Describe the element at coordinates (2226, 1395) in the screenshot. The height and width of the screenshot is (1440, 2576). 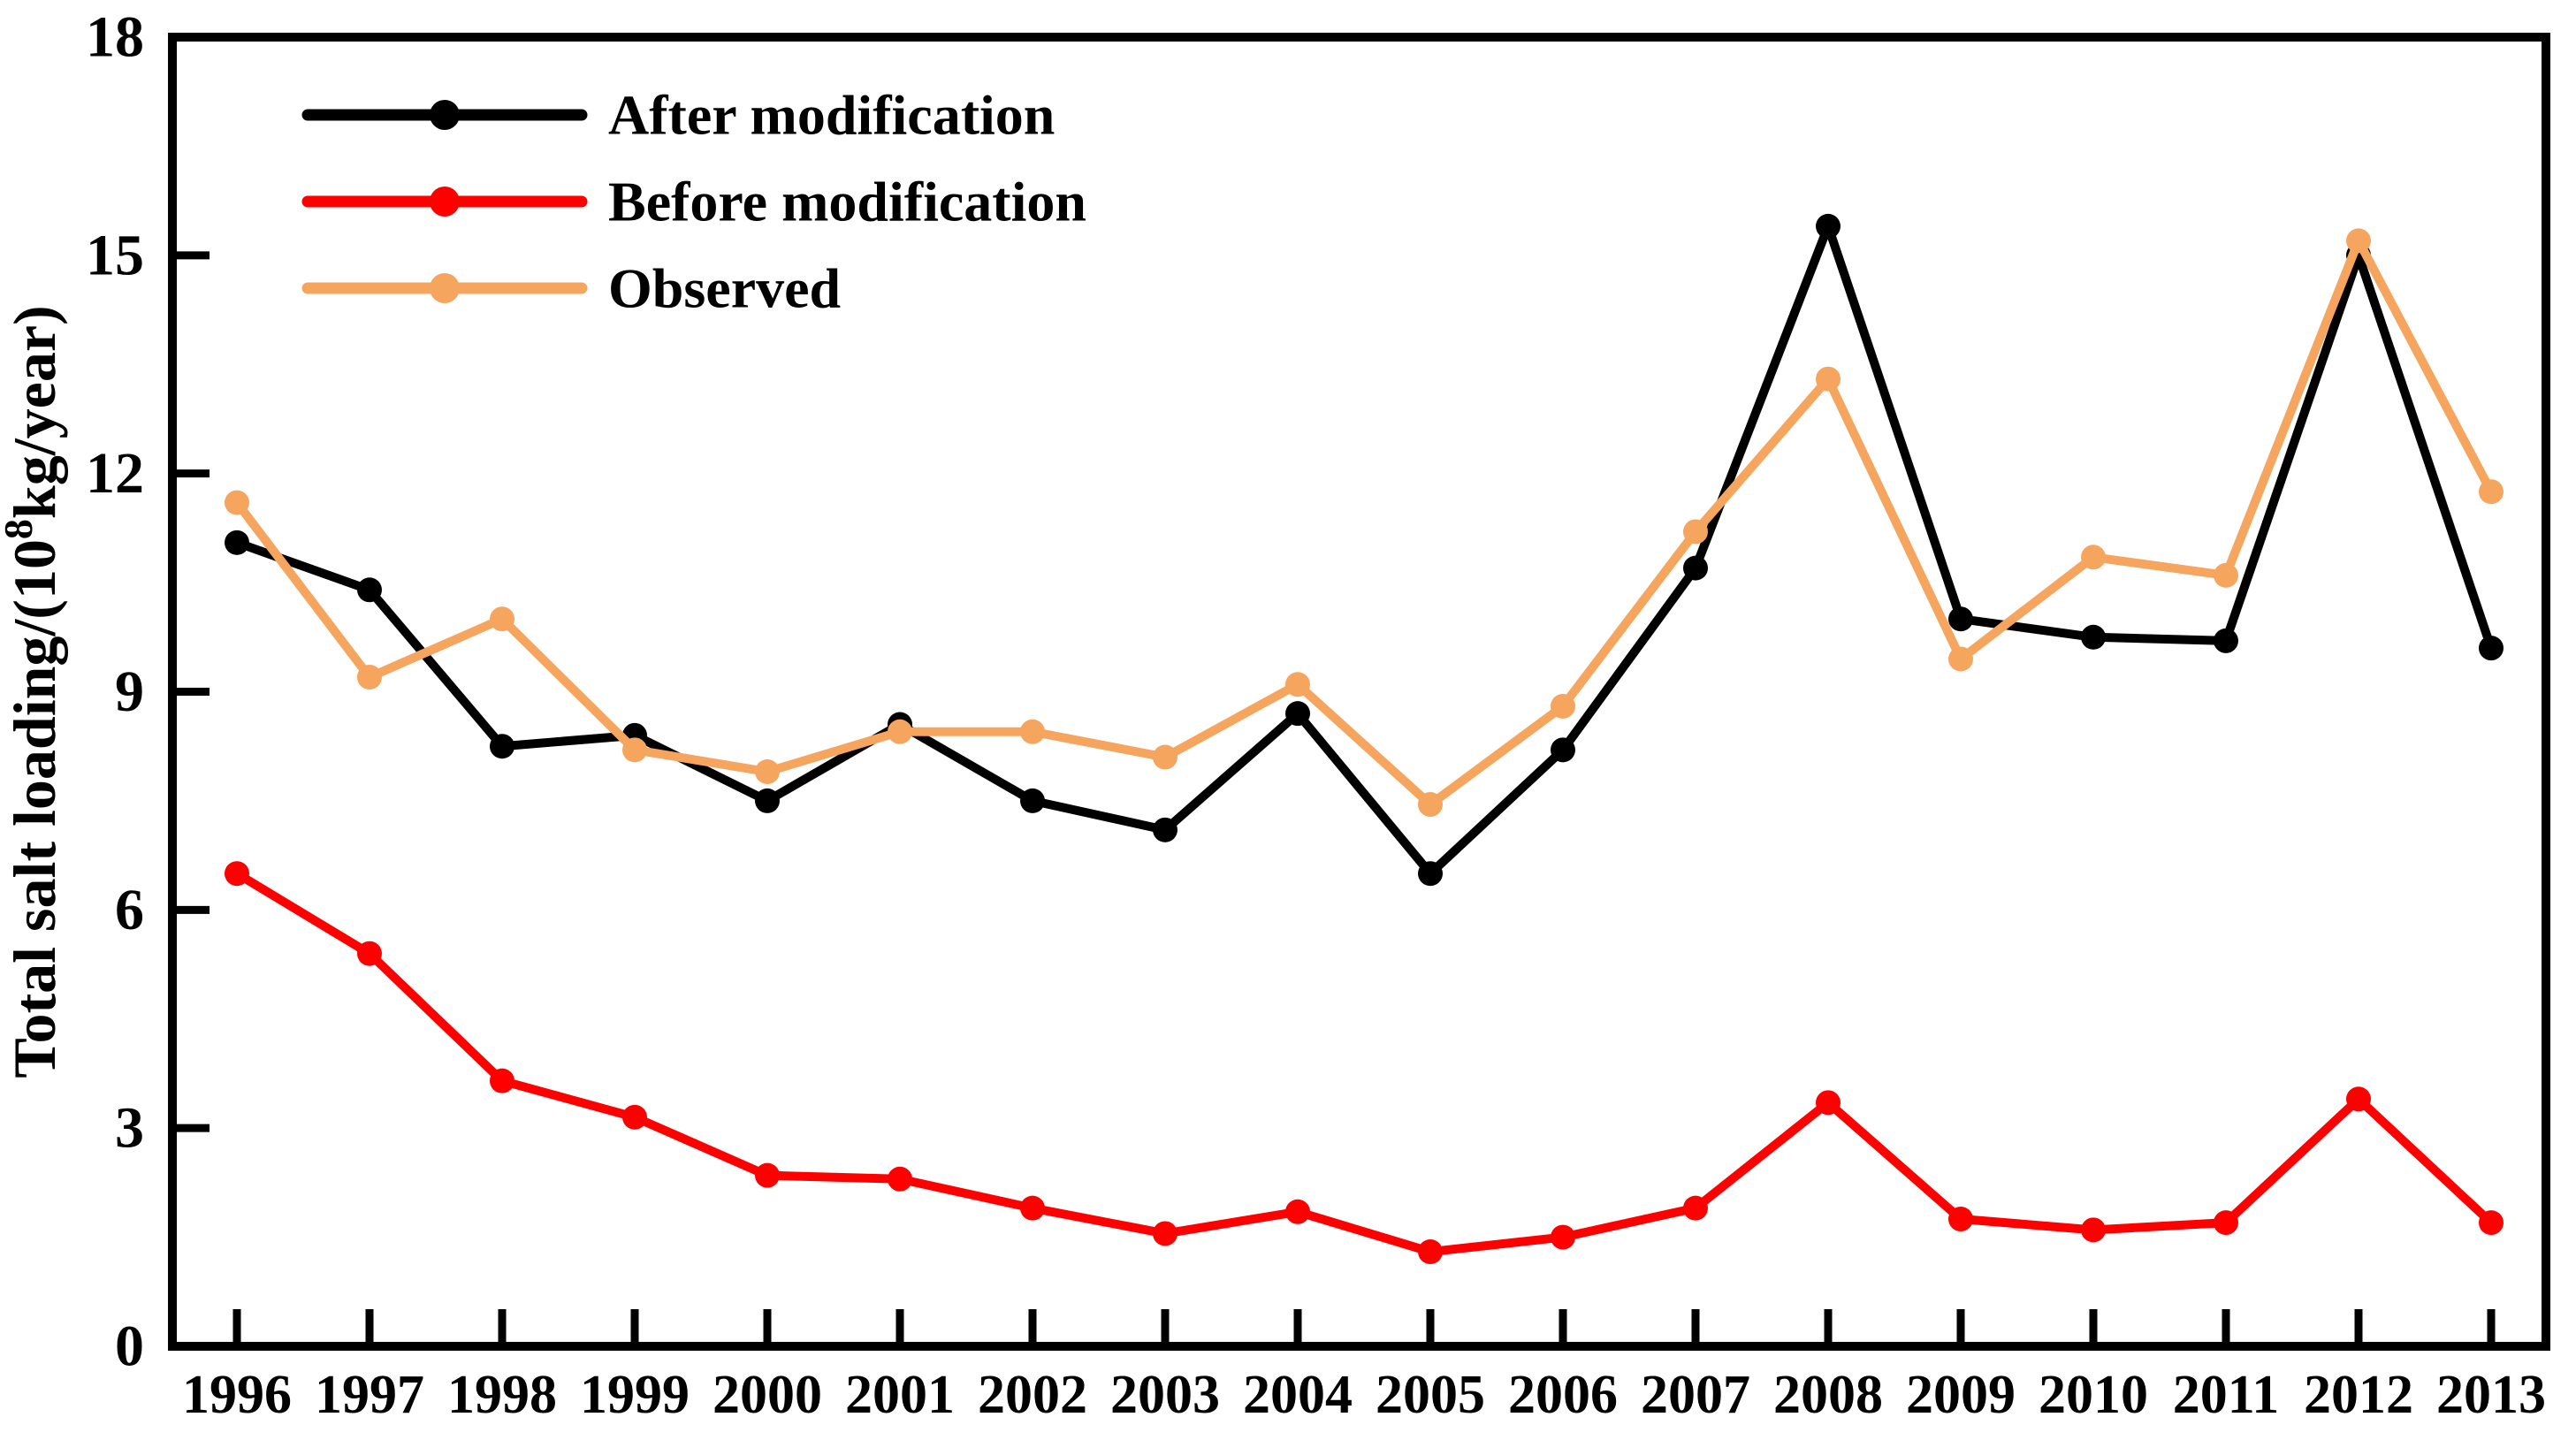
I see `x-tick-label: 2011` at that location.